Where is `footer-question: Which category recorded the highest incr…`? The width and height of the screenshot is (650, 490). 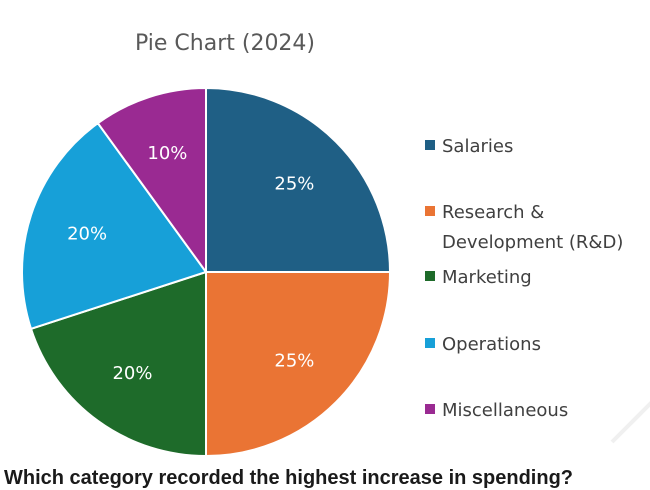 footer-question: Which category recorded the highest incr… is located at coordinates (289, 478).